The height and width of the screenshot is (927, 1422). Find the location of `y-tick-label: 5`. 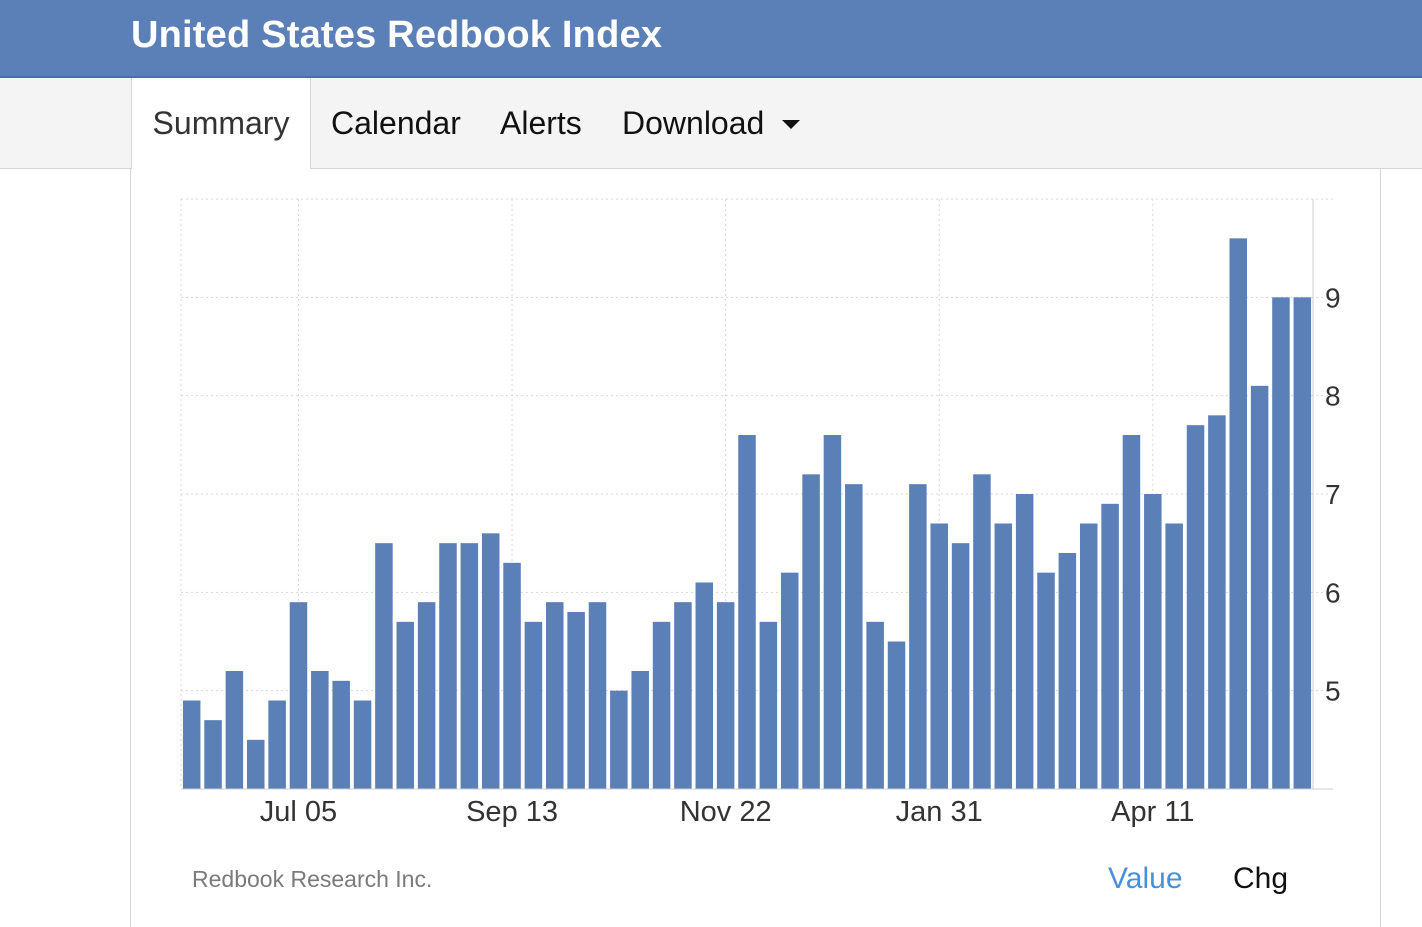

y-tick-label: 5 is located at coordinates (1333, 691).